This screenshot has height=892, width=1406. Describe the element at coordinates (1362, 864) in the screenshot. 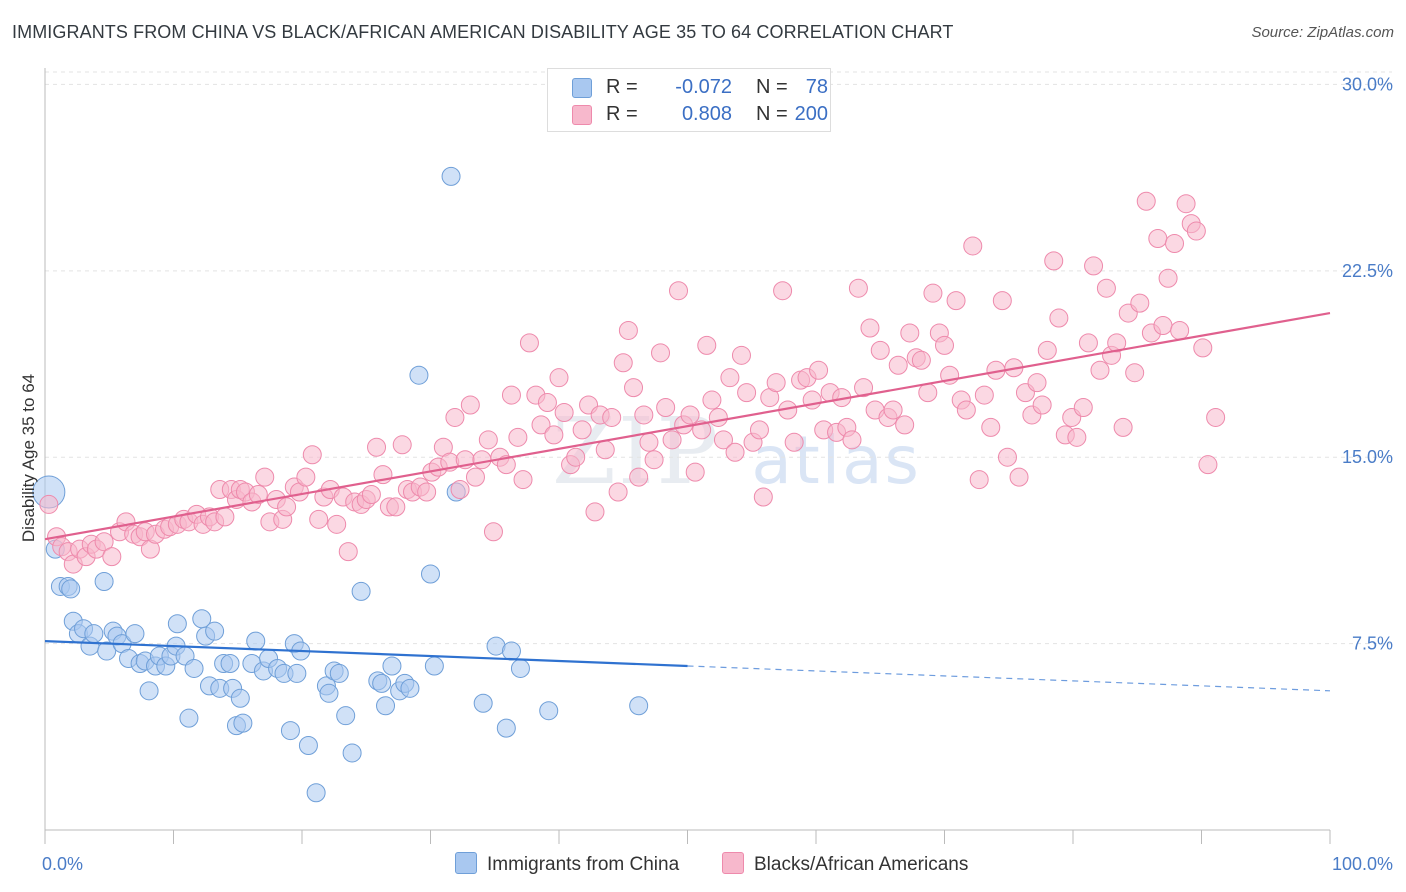

I see `x-tick-label: 100.0%` at that location.